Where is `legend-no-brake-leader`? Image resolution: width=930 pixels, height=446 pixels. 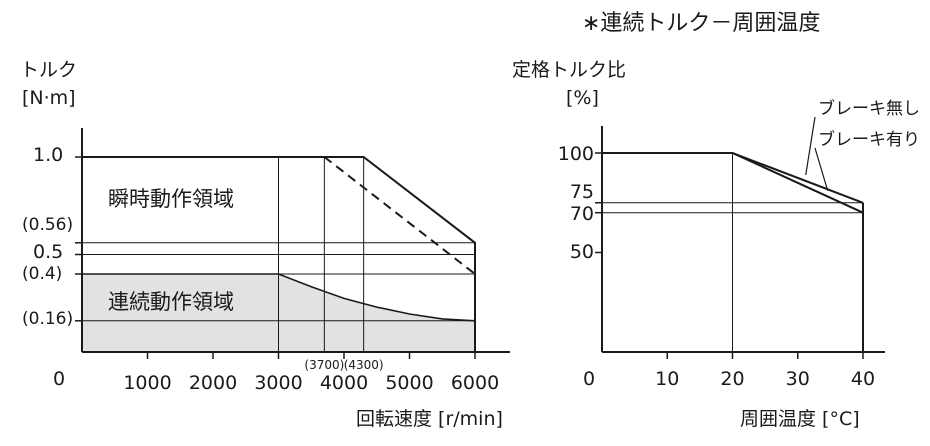 legend-no-brake-leader is located at coordinates (810, 145).